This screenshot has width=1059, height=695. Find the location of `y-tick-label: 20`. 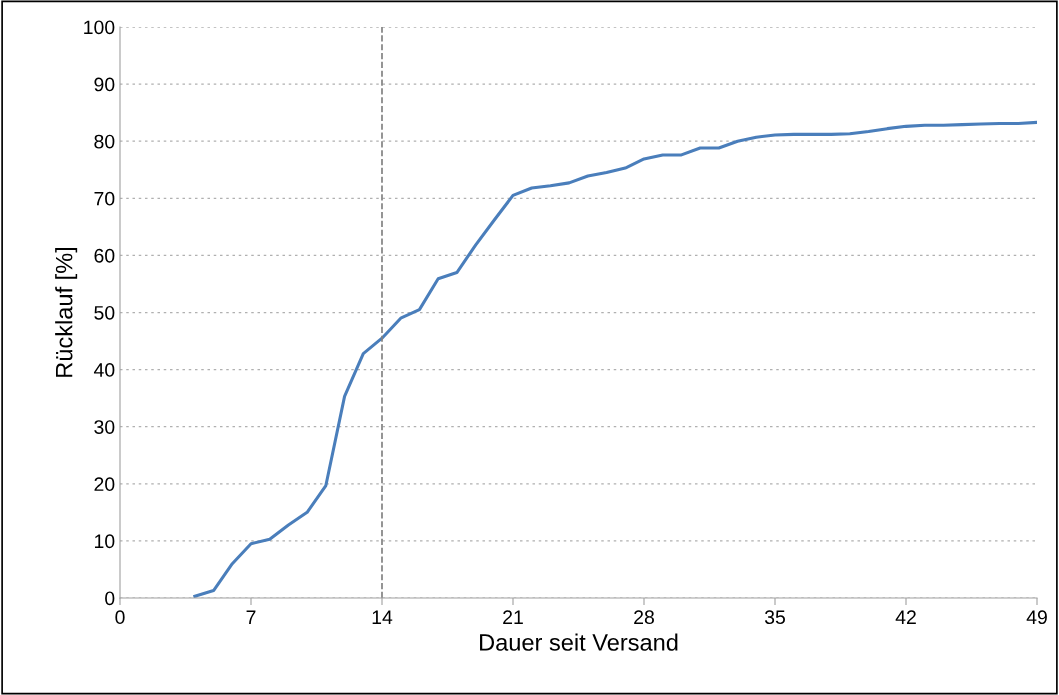

y-tick-label: 20 is located at coordinates (104, 484).